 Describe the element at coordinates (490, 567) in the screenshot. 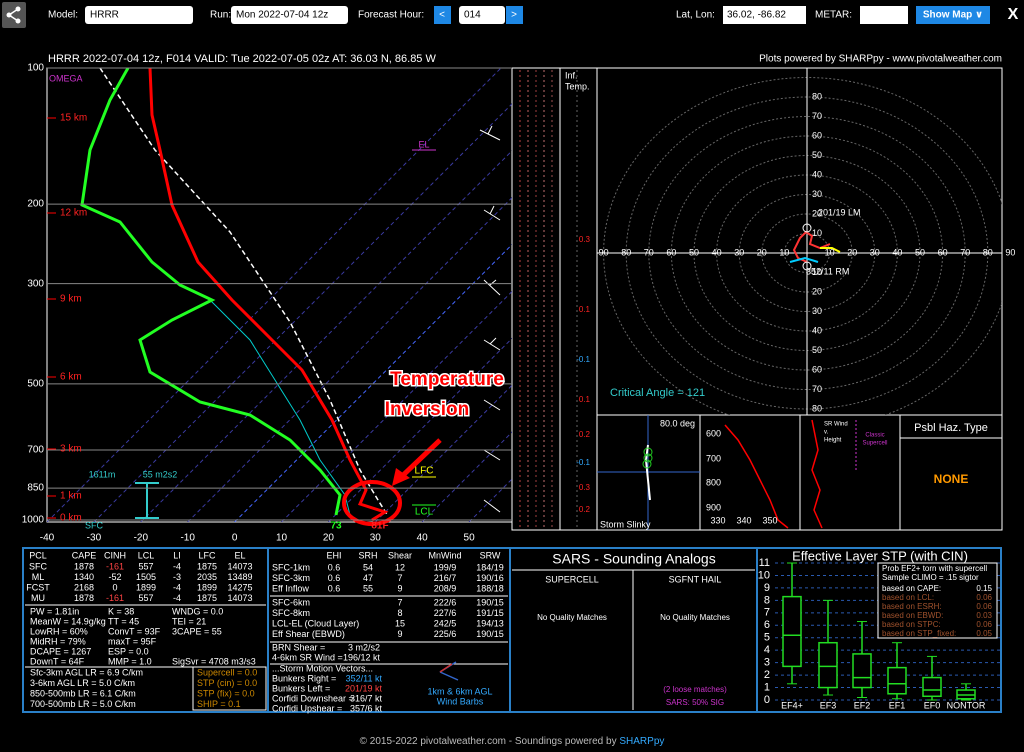

I see `kin-cell: 184/19` at that location.